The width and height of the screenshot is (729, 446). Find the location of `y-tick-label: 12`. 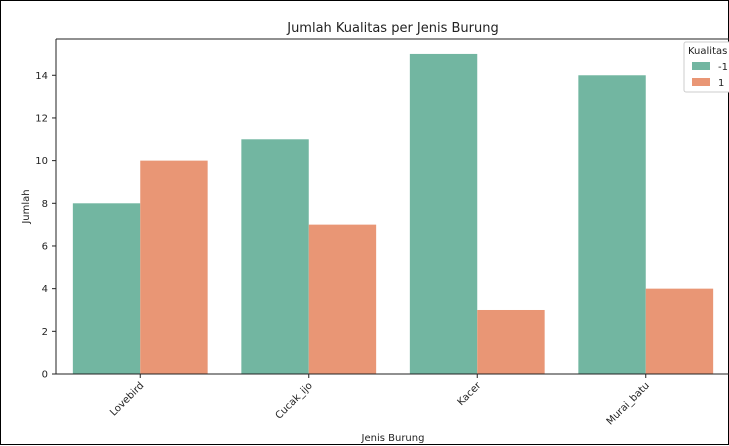

y-tick-label: 12 is located at coordinates (41, 118).